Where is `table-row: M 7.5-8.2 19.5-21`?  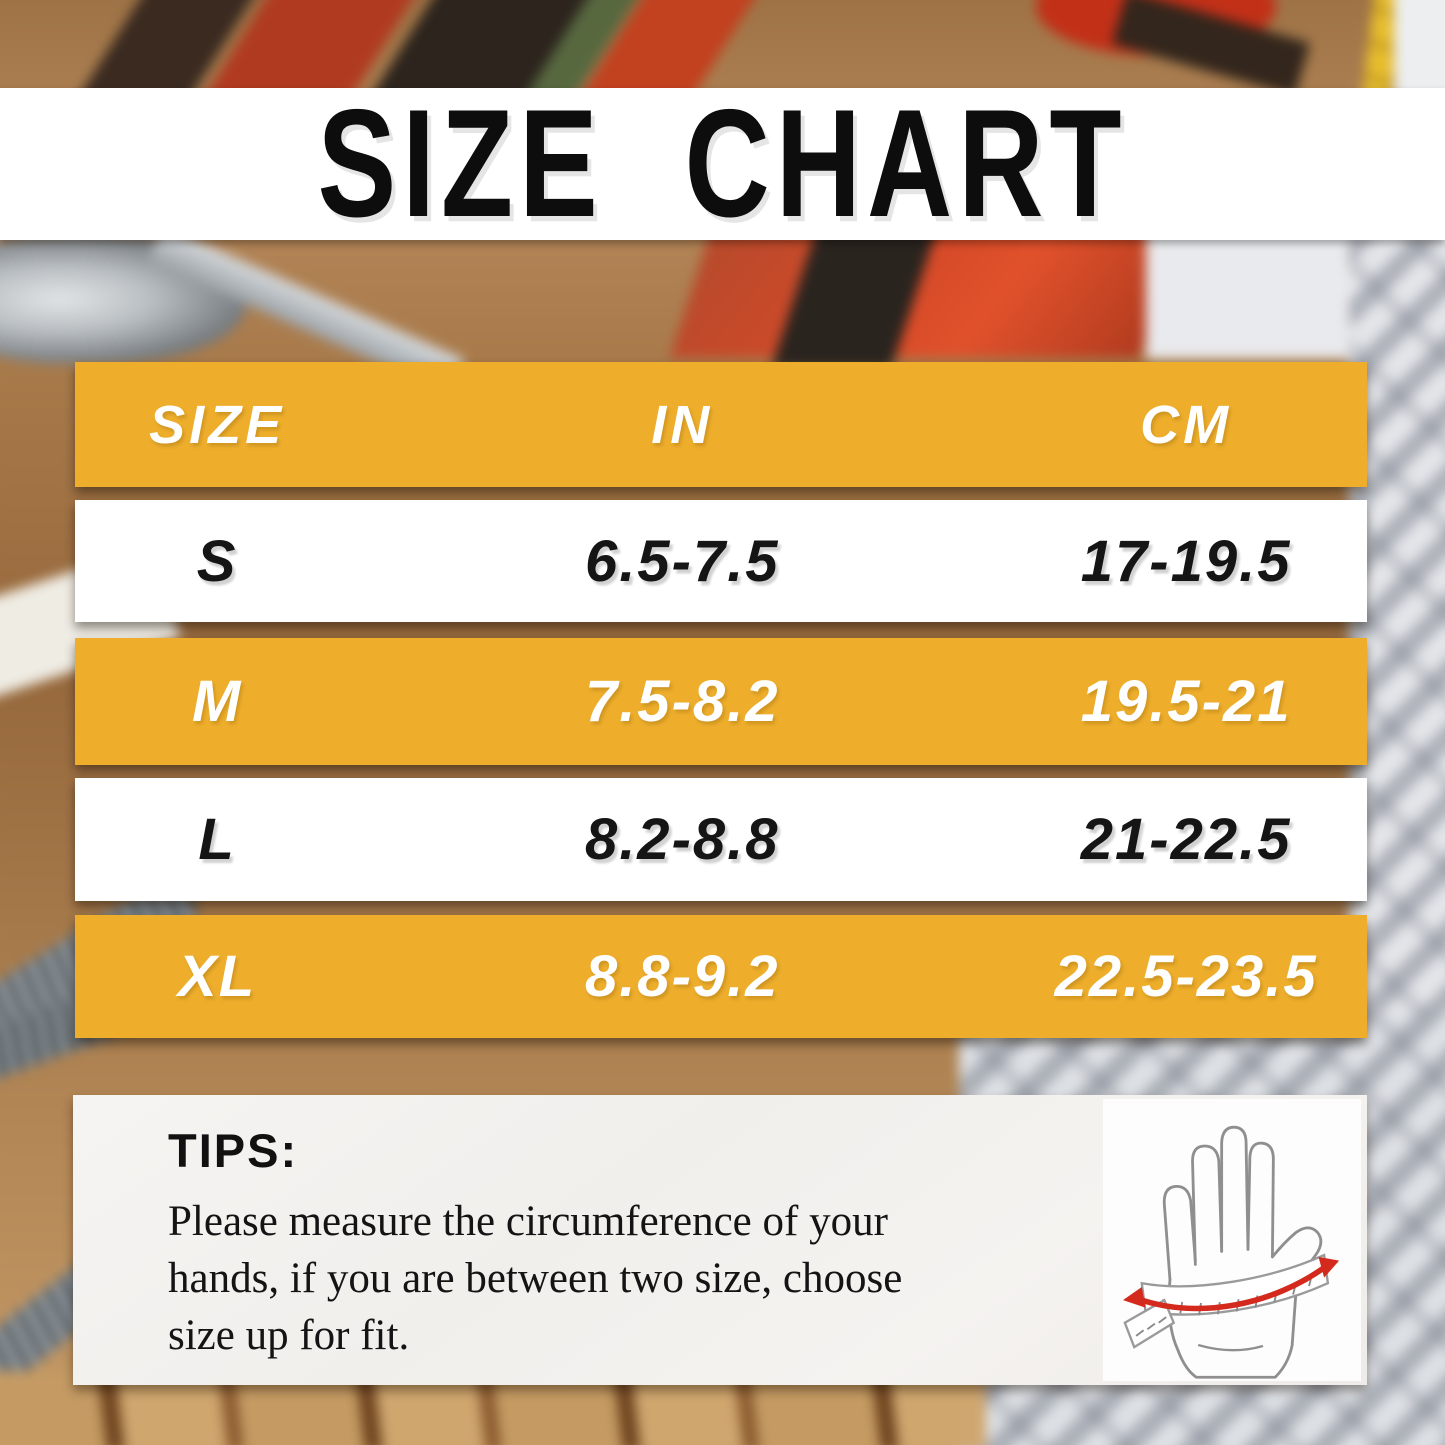
table-row: M 7.5-8.2 19.5-21 is located at coordinates (721, 701).